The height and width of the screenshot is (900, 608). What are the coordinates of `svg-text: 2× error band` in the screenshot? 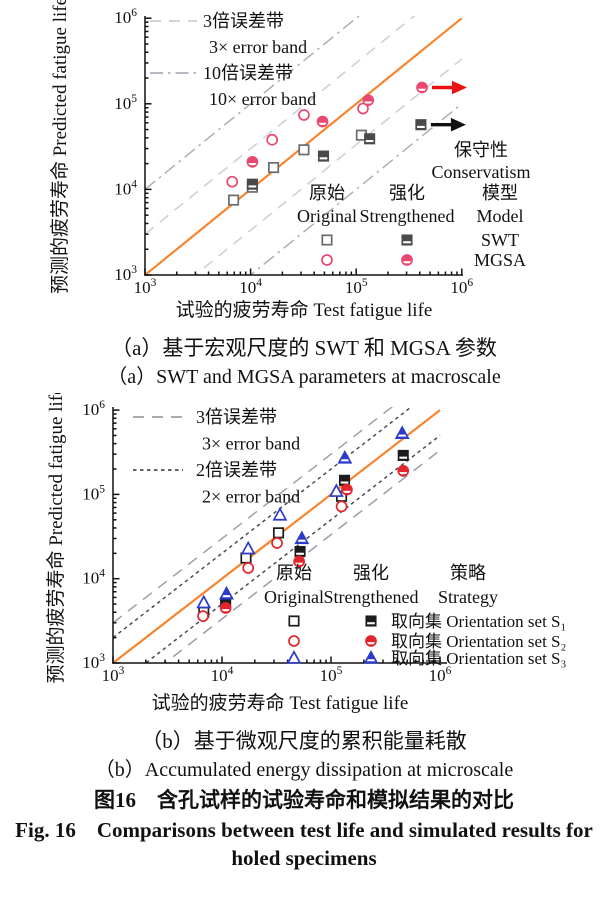 It's located at (251, 497).